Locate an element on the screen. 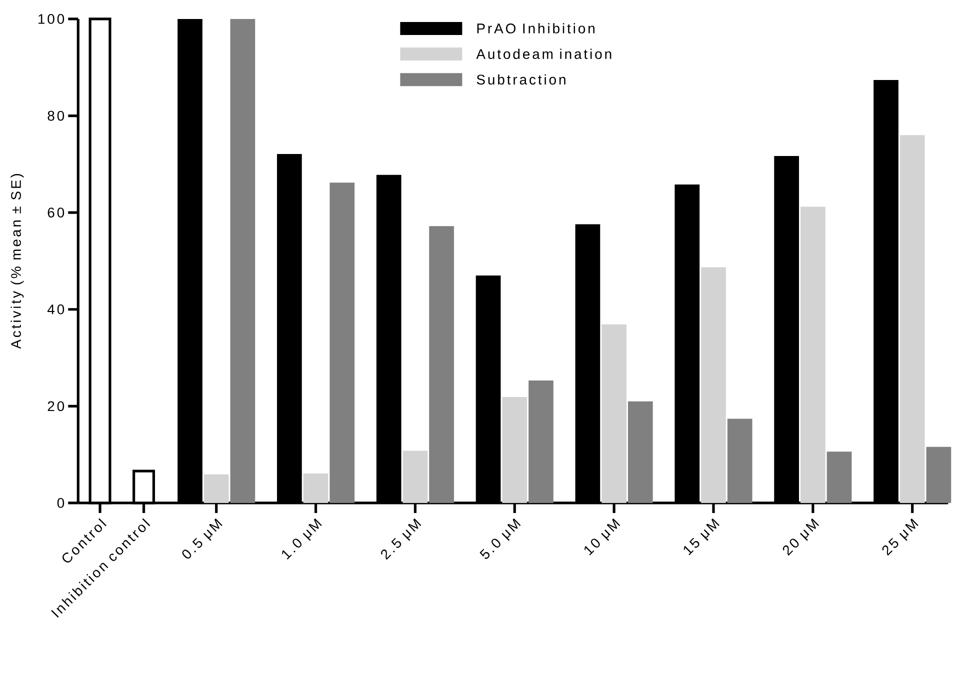  x-tick-label: 20 μM is located at coordinates (800, 537).